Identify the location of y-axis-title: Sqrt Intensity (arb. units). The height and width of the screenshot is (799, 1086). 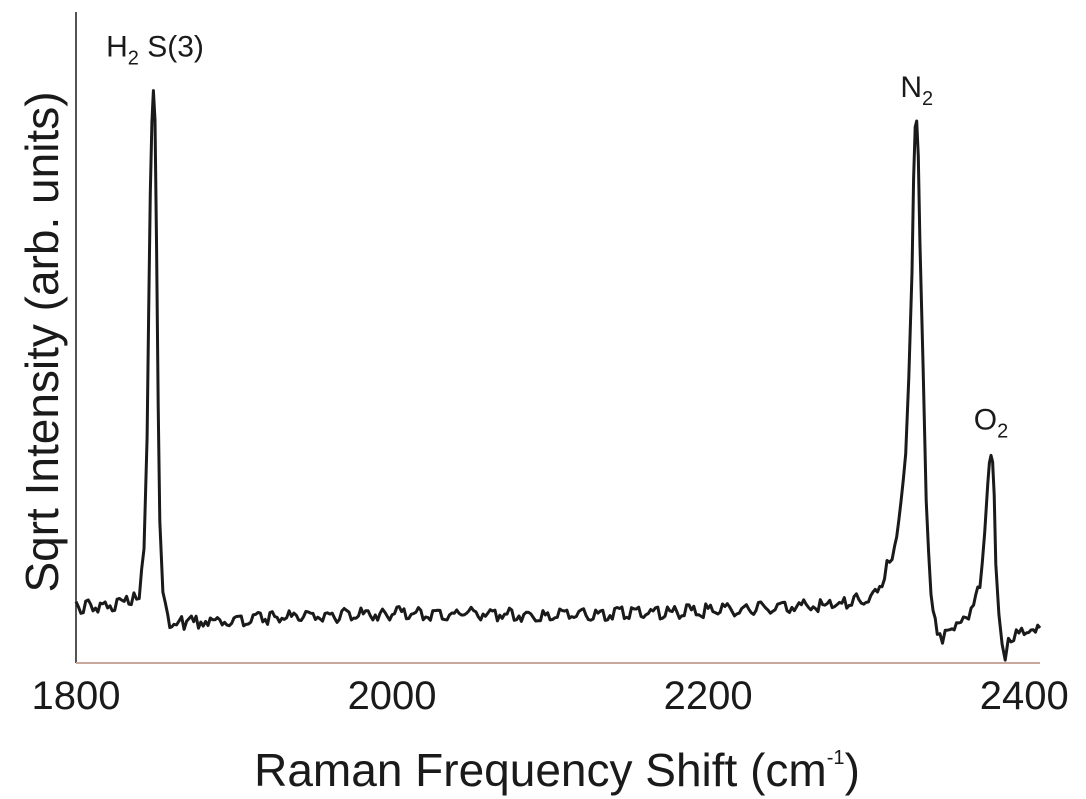
(42, 341).